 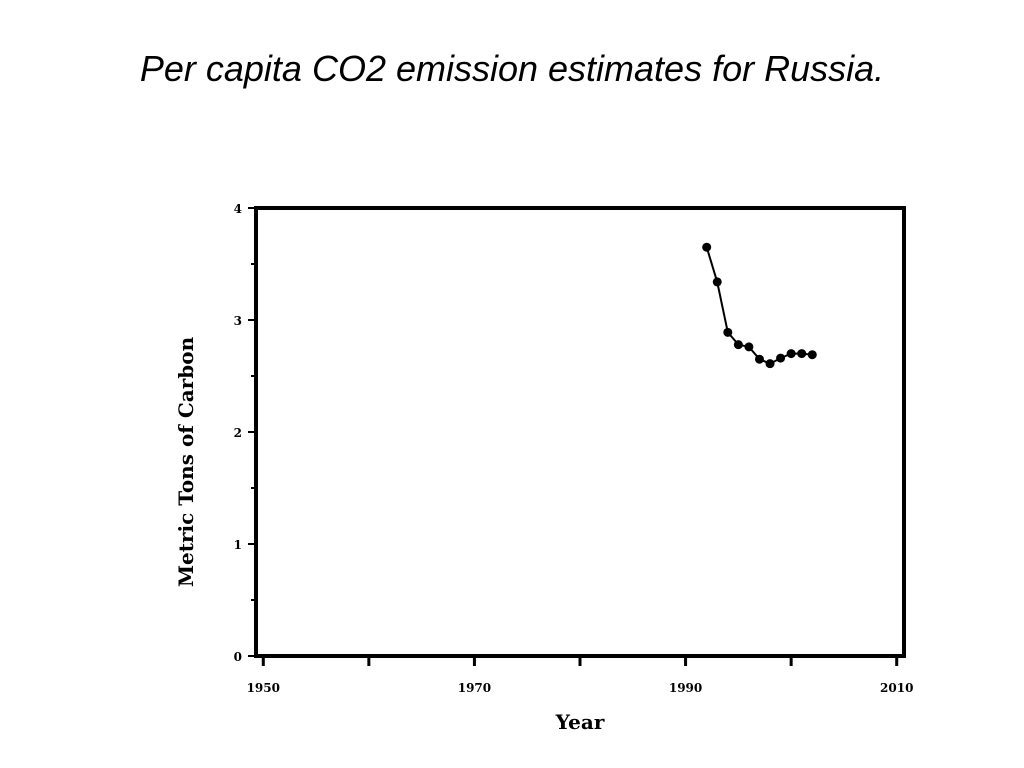 I want to click on y-axis: 0 1 2 3 4, so click(x=245, y=433).